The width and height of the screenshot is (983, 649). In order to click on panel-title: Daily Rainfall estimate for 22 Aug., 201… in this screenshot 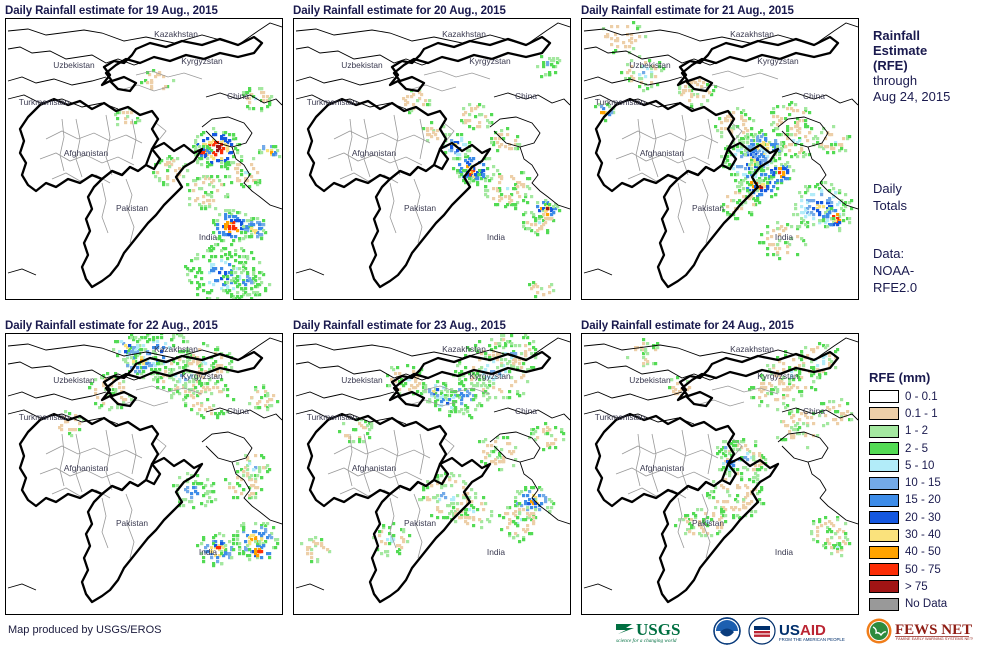, I will do `click(111, 326)`.